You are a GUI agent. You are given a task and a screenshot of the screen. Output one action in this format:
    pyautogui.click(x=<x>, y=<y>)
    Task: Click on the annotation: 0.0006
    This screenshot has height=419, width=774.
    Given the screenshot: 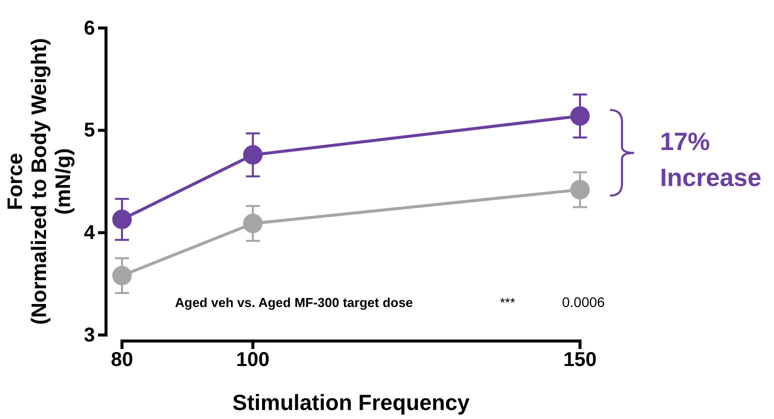 What is the action you would take?
    pyautogui.click(x=584, y=302)
    